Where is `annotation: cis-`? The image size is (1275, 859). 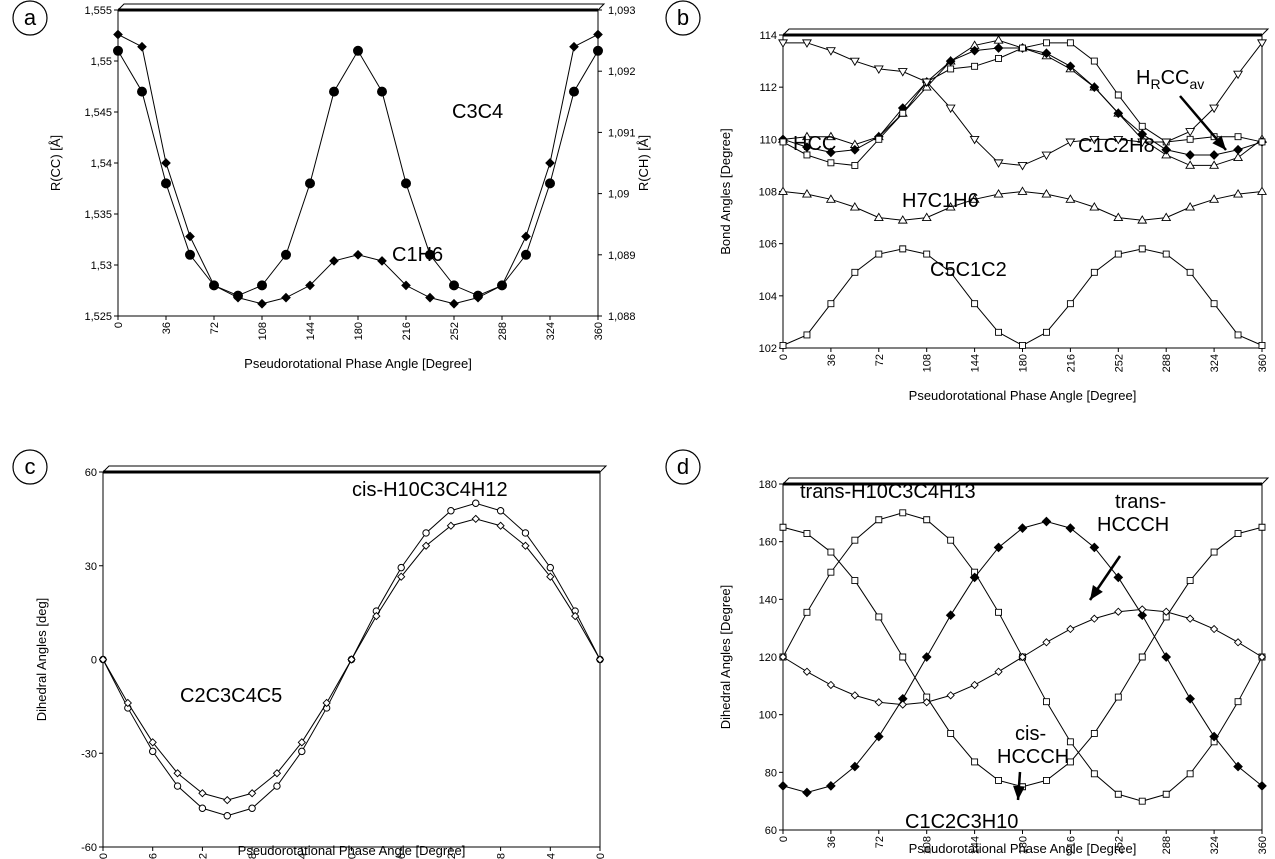
annotation: cis- is located at coordinates (1030, 734).